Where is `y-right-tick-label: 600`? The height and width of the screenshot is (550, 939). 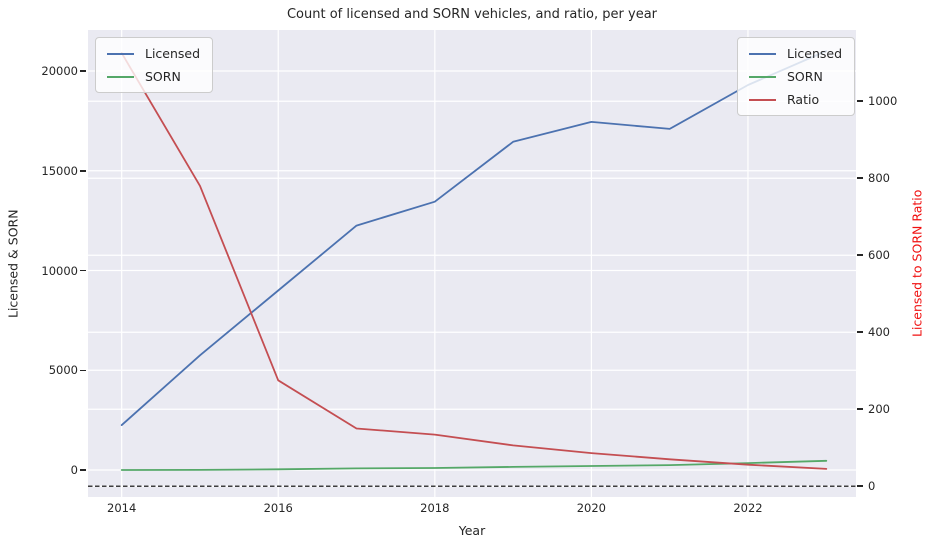
y-right-tick-label: 600 is located at coordinates (879, 255).